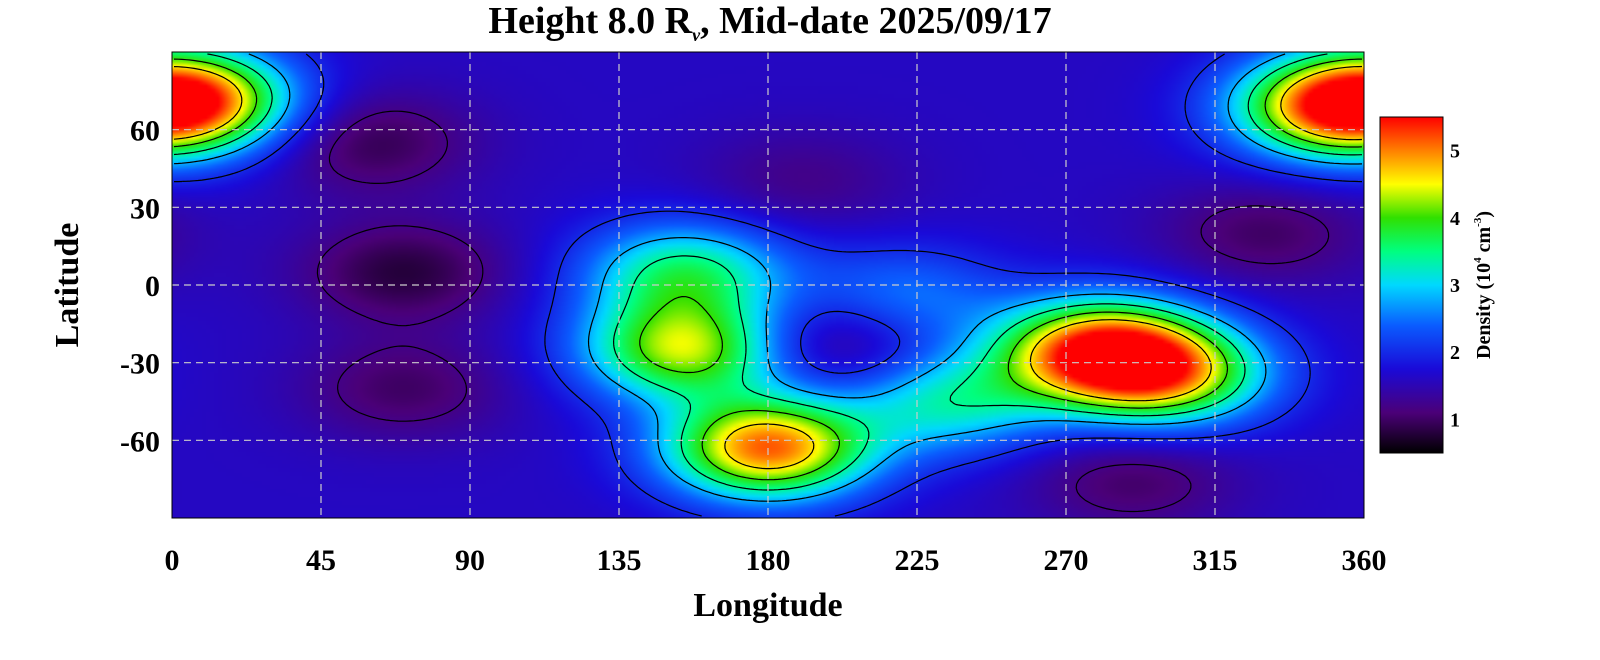  I want to click on x-axis-label: Longitude, so click(767, 605).